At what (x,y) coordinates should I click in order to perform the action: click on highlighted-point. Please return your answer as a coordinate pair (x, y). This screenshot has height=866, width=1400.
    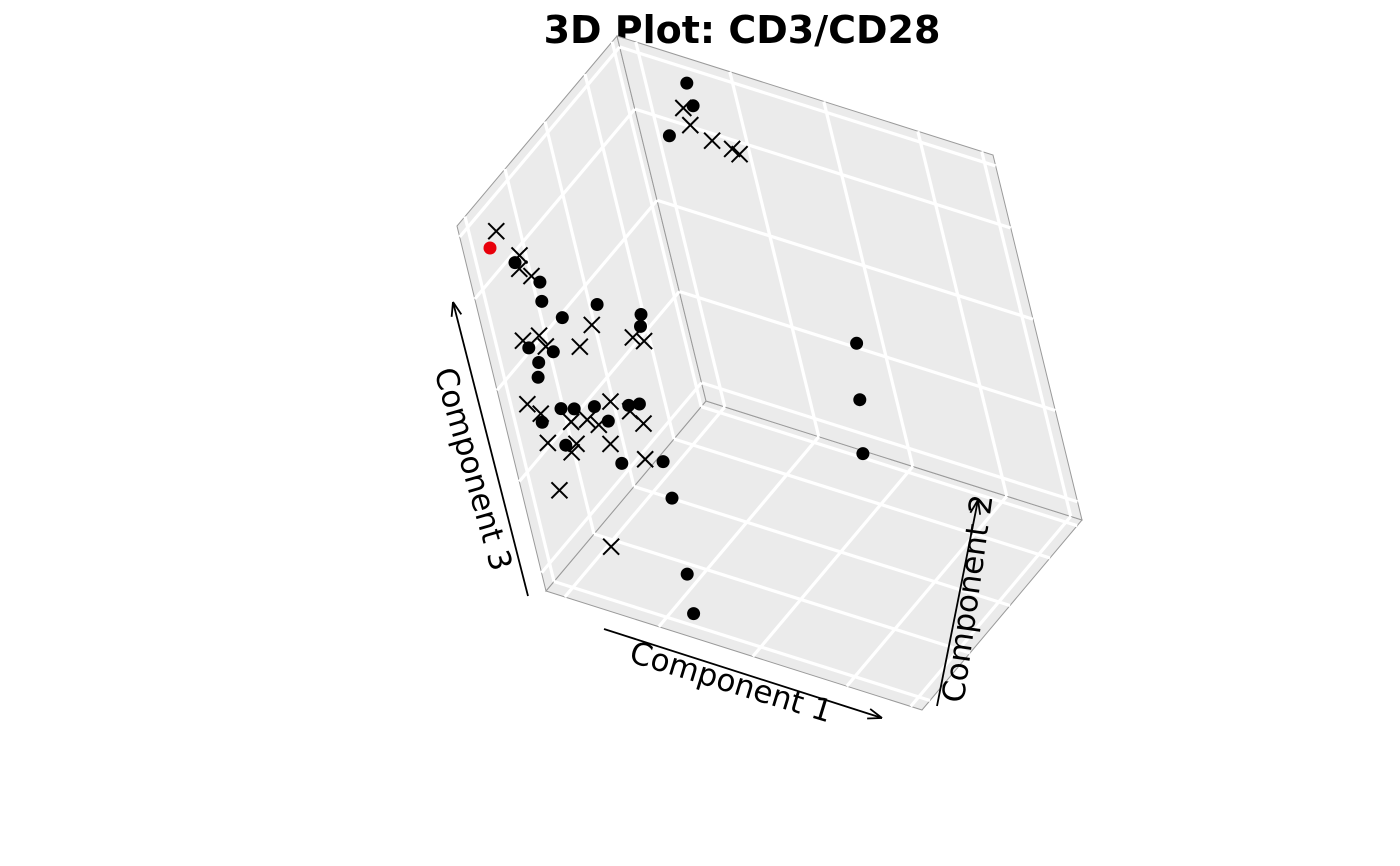
    Looking at the image, I should click on (490, 248).